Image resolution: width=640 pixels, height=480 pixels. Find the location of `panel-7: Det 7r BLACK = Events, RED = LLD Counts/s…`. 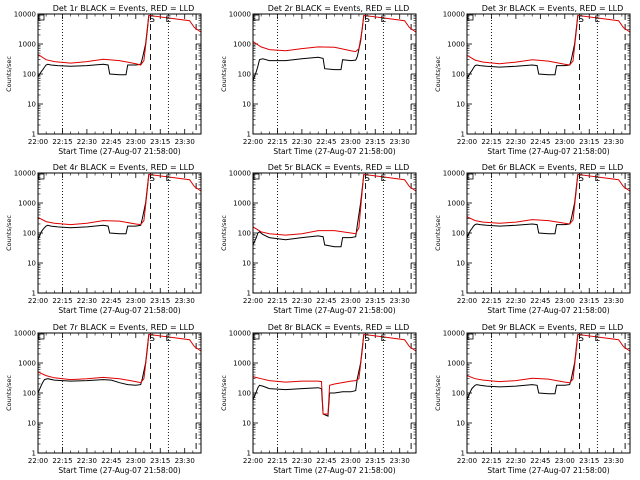

panel-7: Det 7r BLACK = Events, RED = LLD Counts/s… is located at coordinates (103, 399).